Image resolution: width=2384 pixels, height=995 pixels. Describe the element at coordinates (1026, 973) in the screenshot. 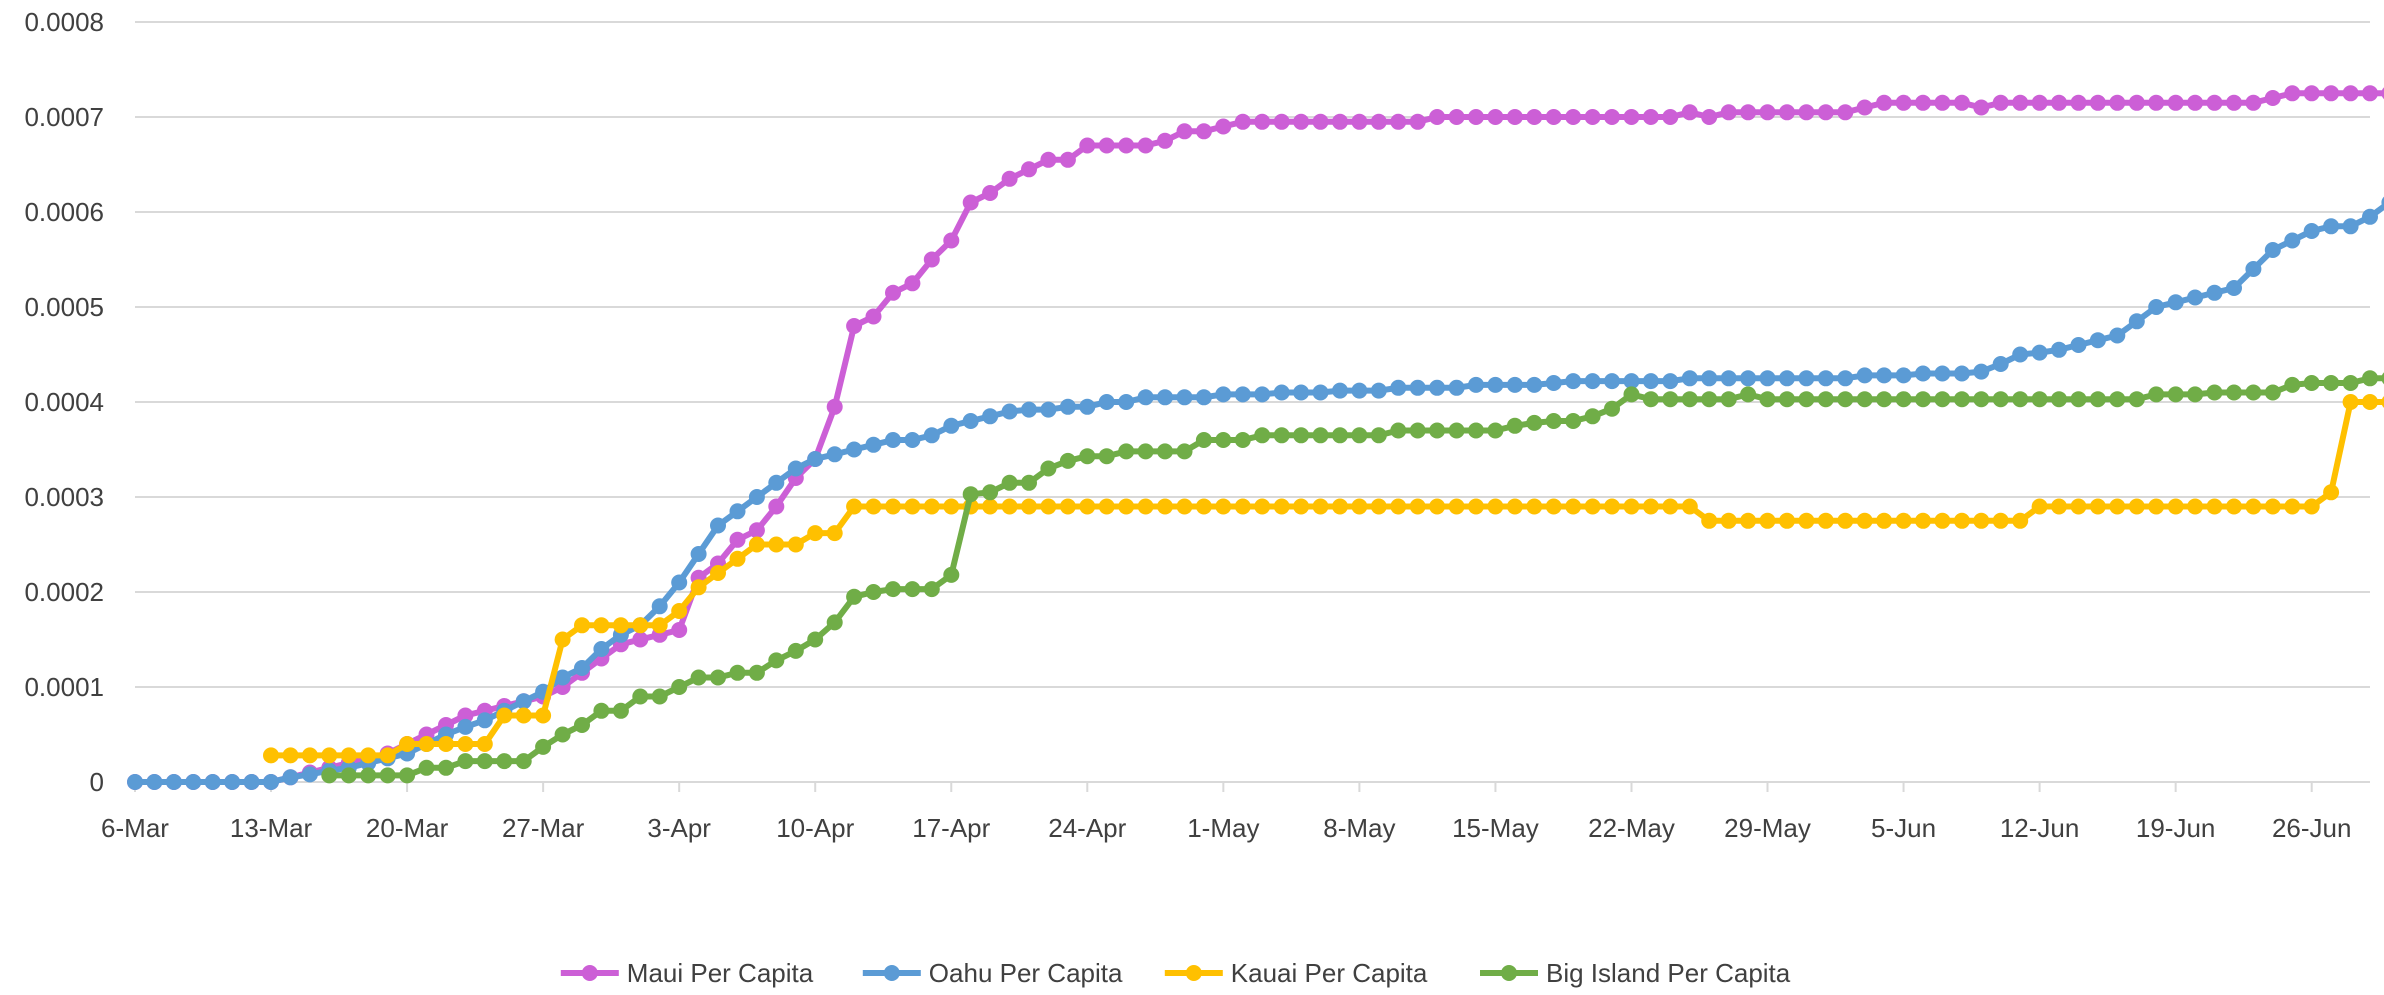

I see `legend-label: Oahu Per Capita` at that location.